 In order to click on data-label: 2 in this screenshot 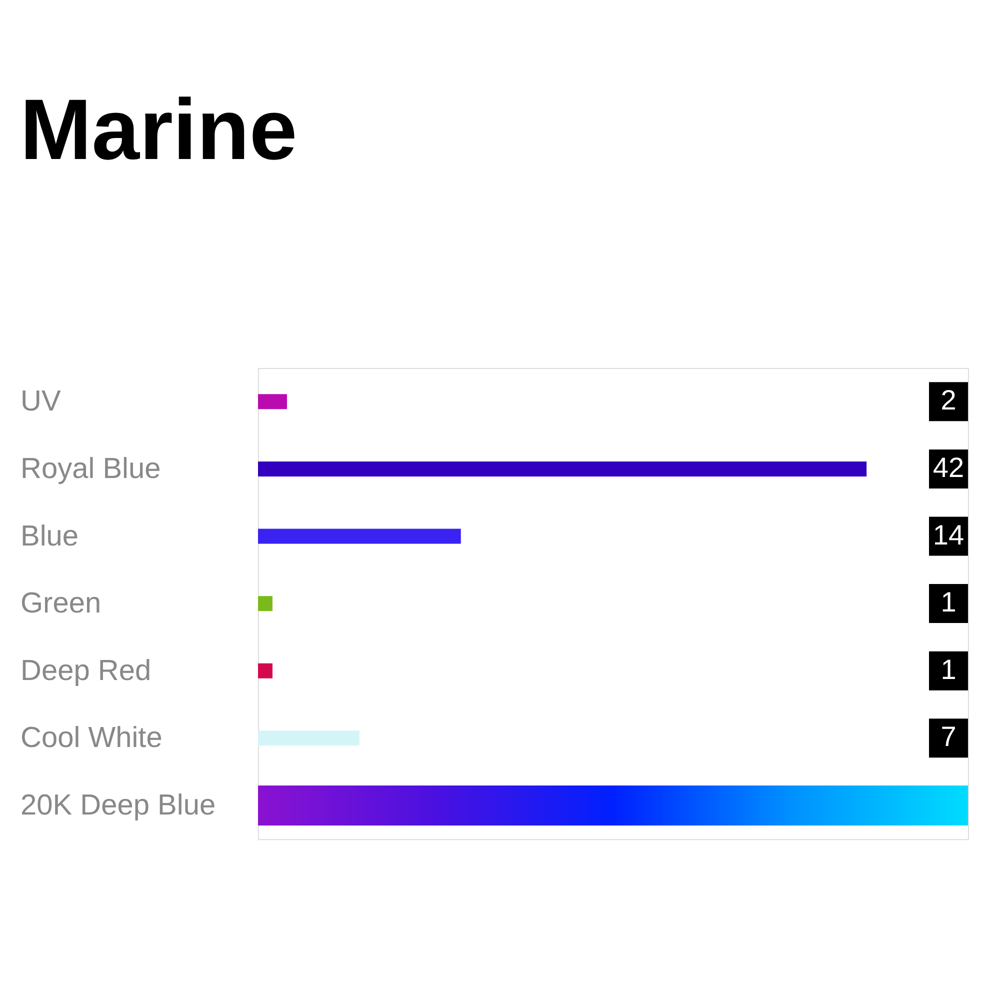, I will do `click(948, 400)`.